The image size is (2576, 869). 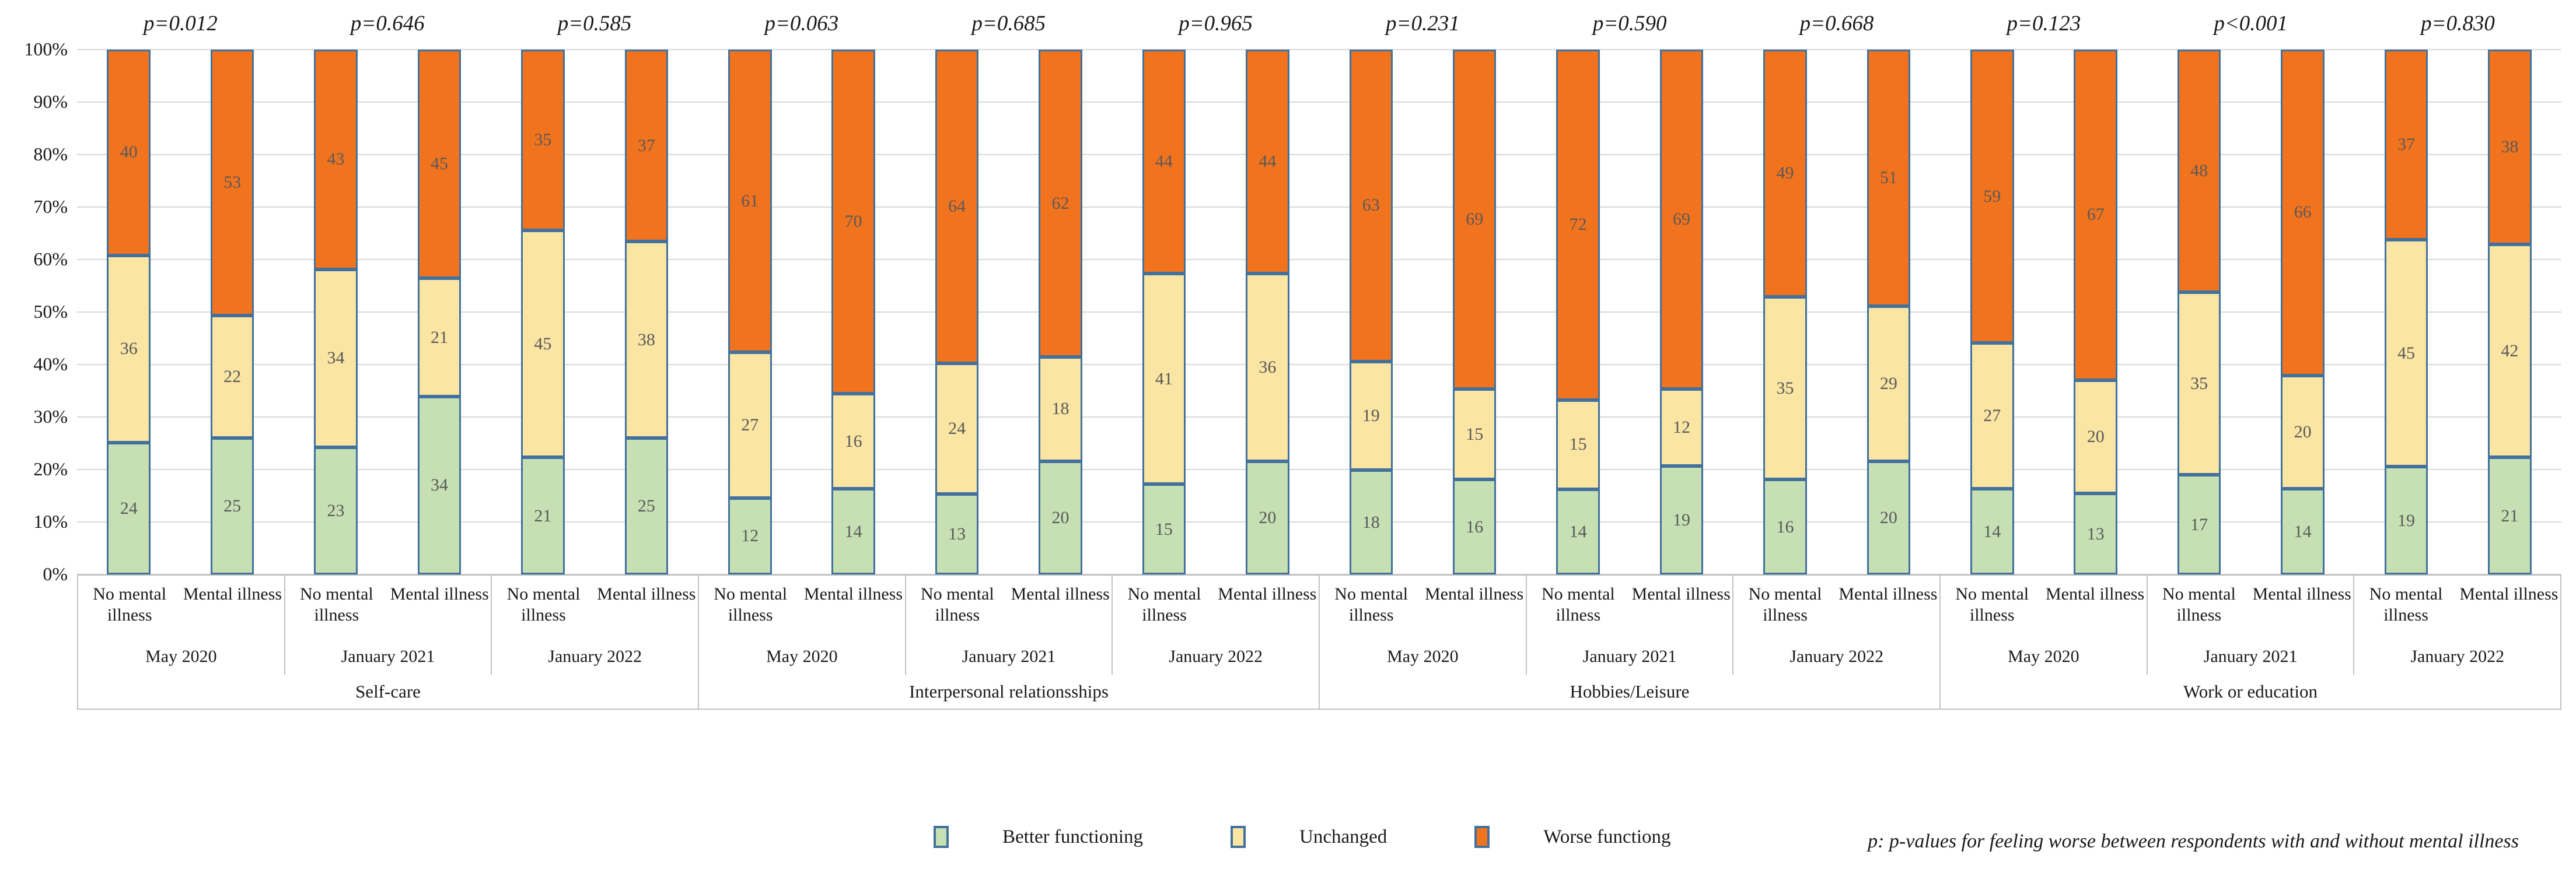 What do you see at coordinates (750, 312) in the screenshot?
I see `stacked-bar: 61 27 12` at bounding box center [750, 312].